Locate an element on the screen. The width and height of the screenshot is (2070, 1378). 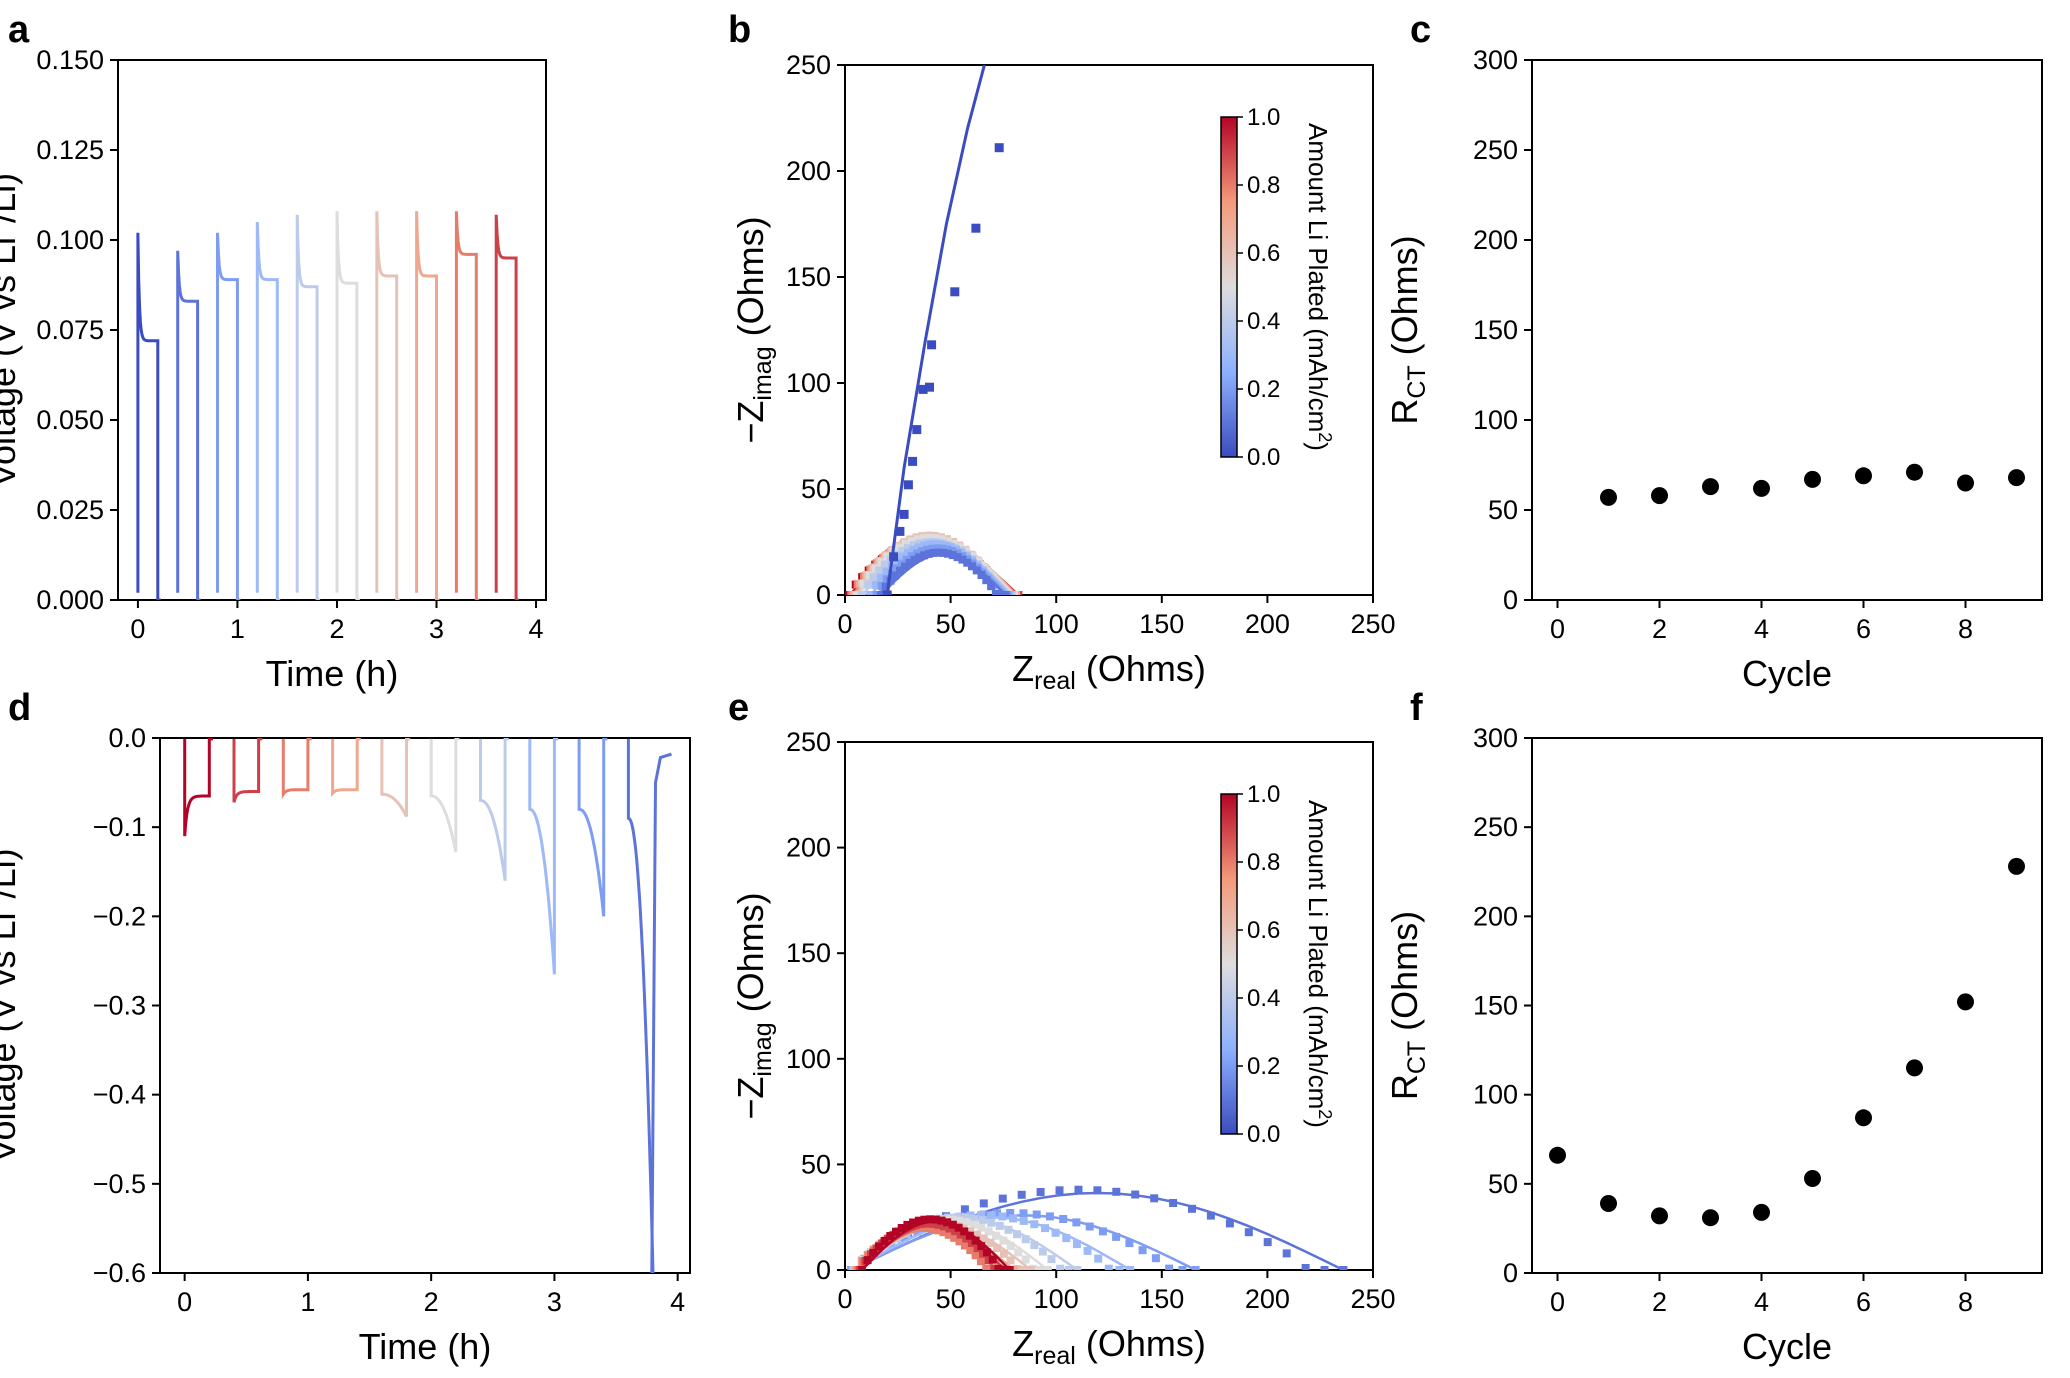
y-axis-label: RCT (Ohms) is located at coordinates (1407, 1005).